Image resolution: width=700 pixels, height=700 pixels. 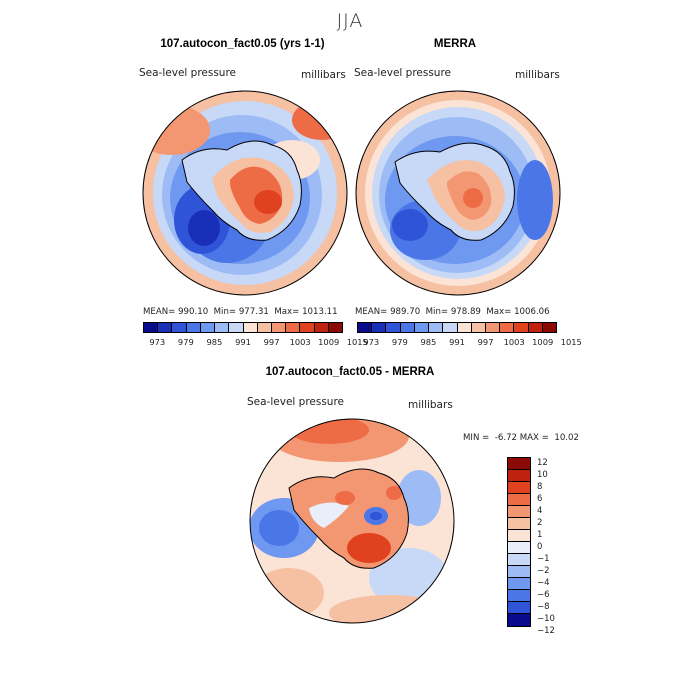 I want to click on diff-min-max: MIN = -6.72 MAX = 10.02, so click(x=521, y=438).